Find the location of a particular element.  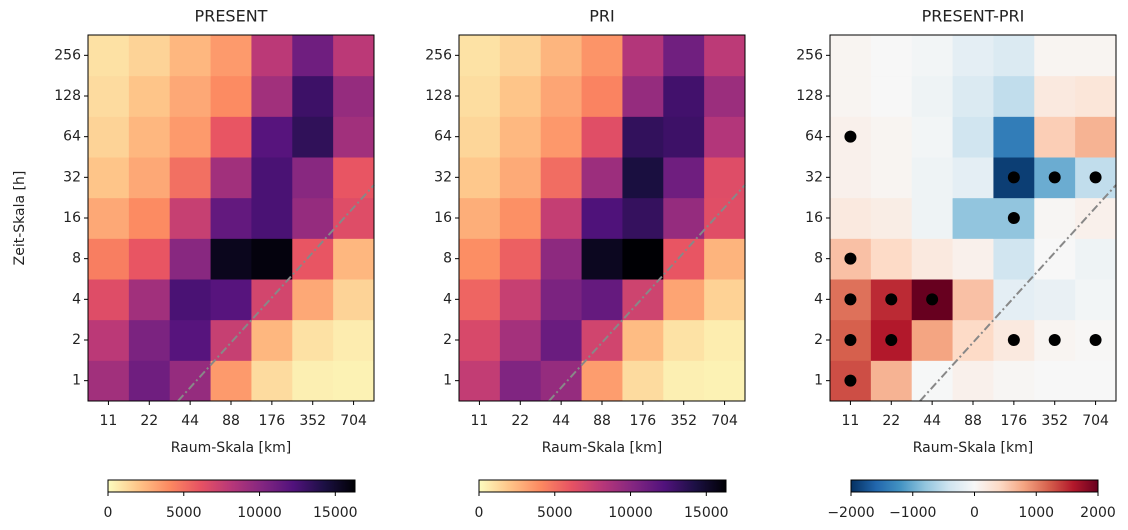

x-axis-label: Raum-Skala [km] is located at coordinates (602, 448).